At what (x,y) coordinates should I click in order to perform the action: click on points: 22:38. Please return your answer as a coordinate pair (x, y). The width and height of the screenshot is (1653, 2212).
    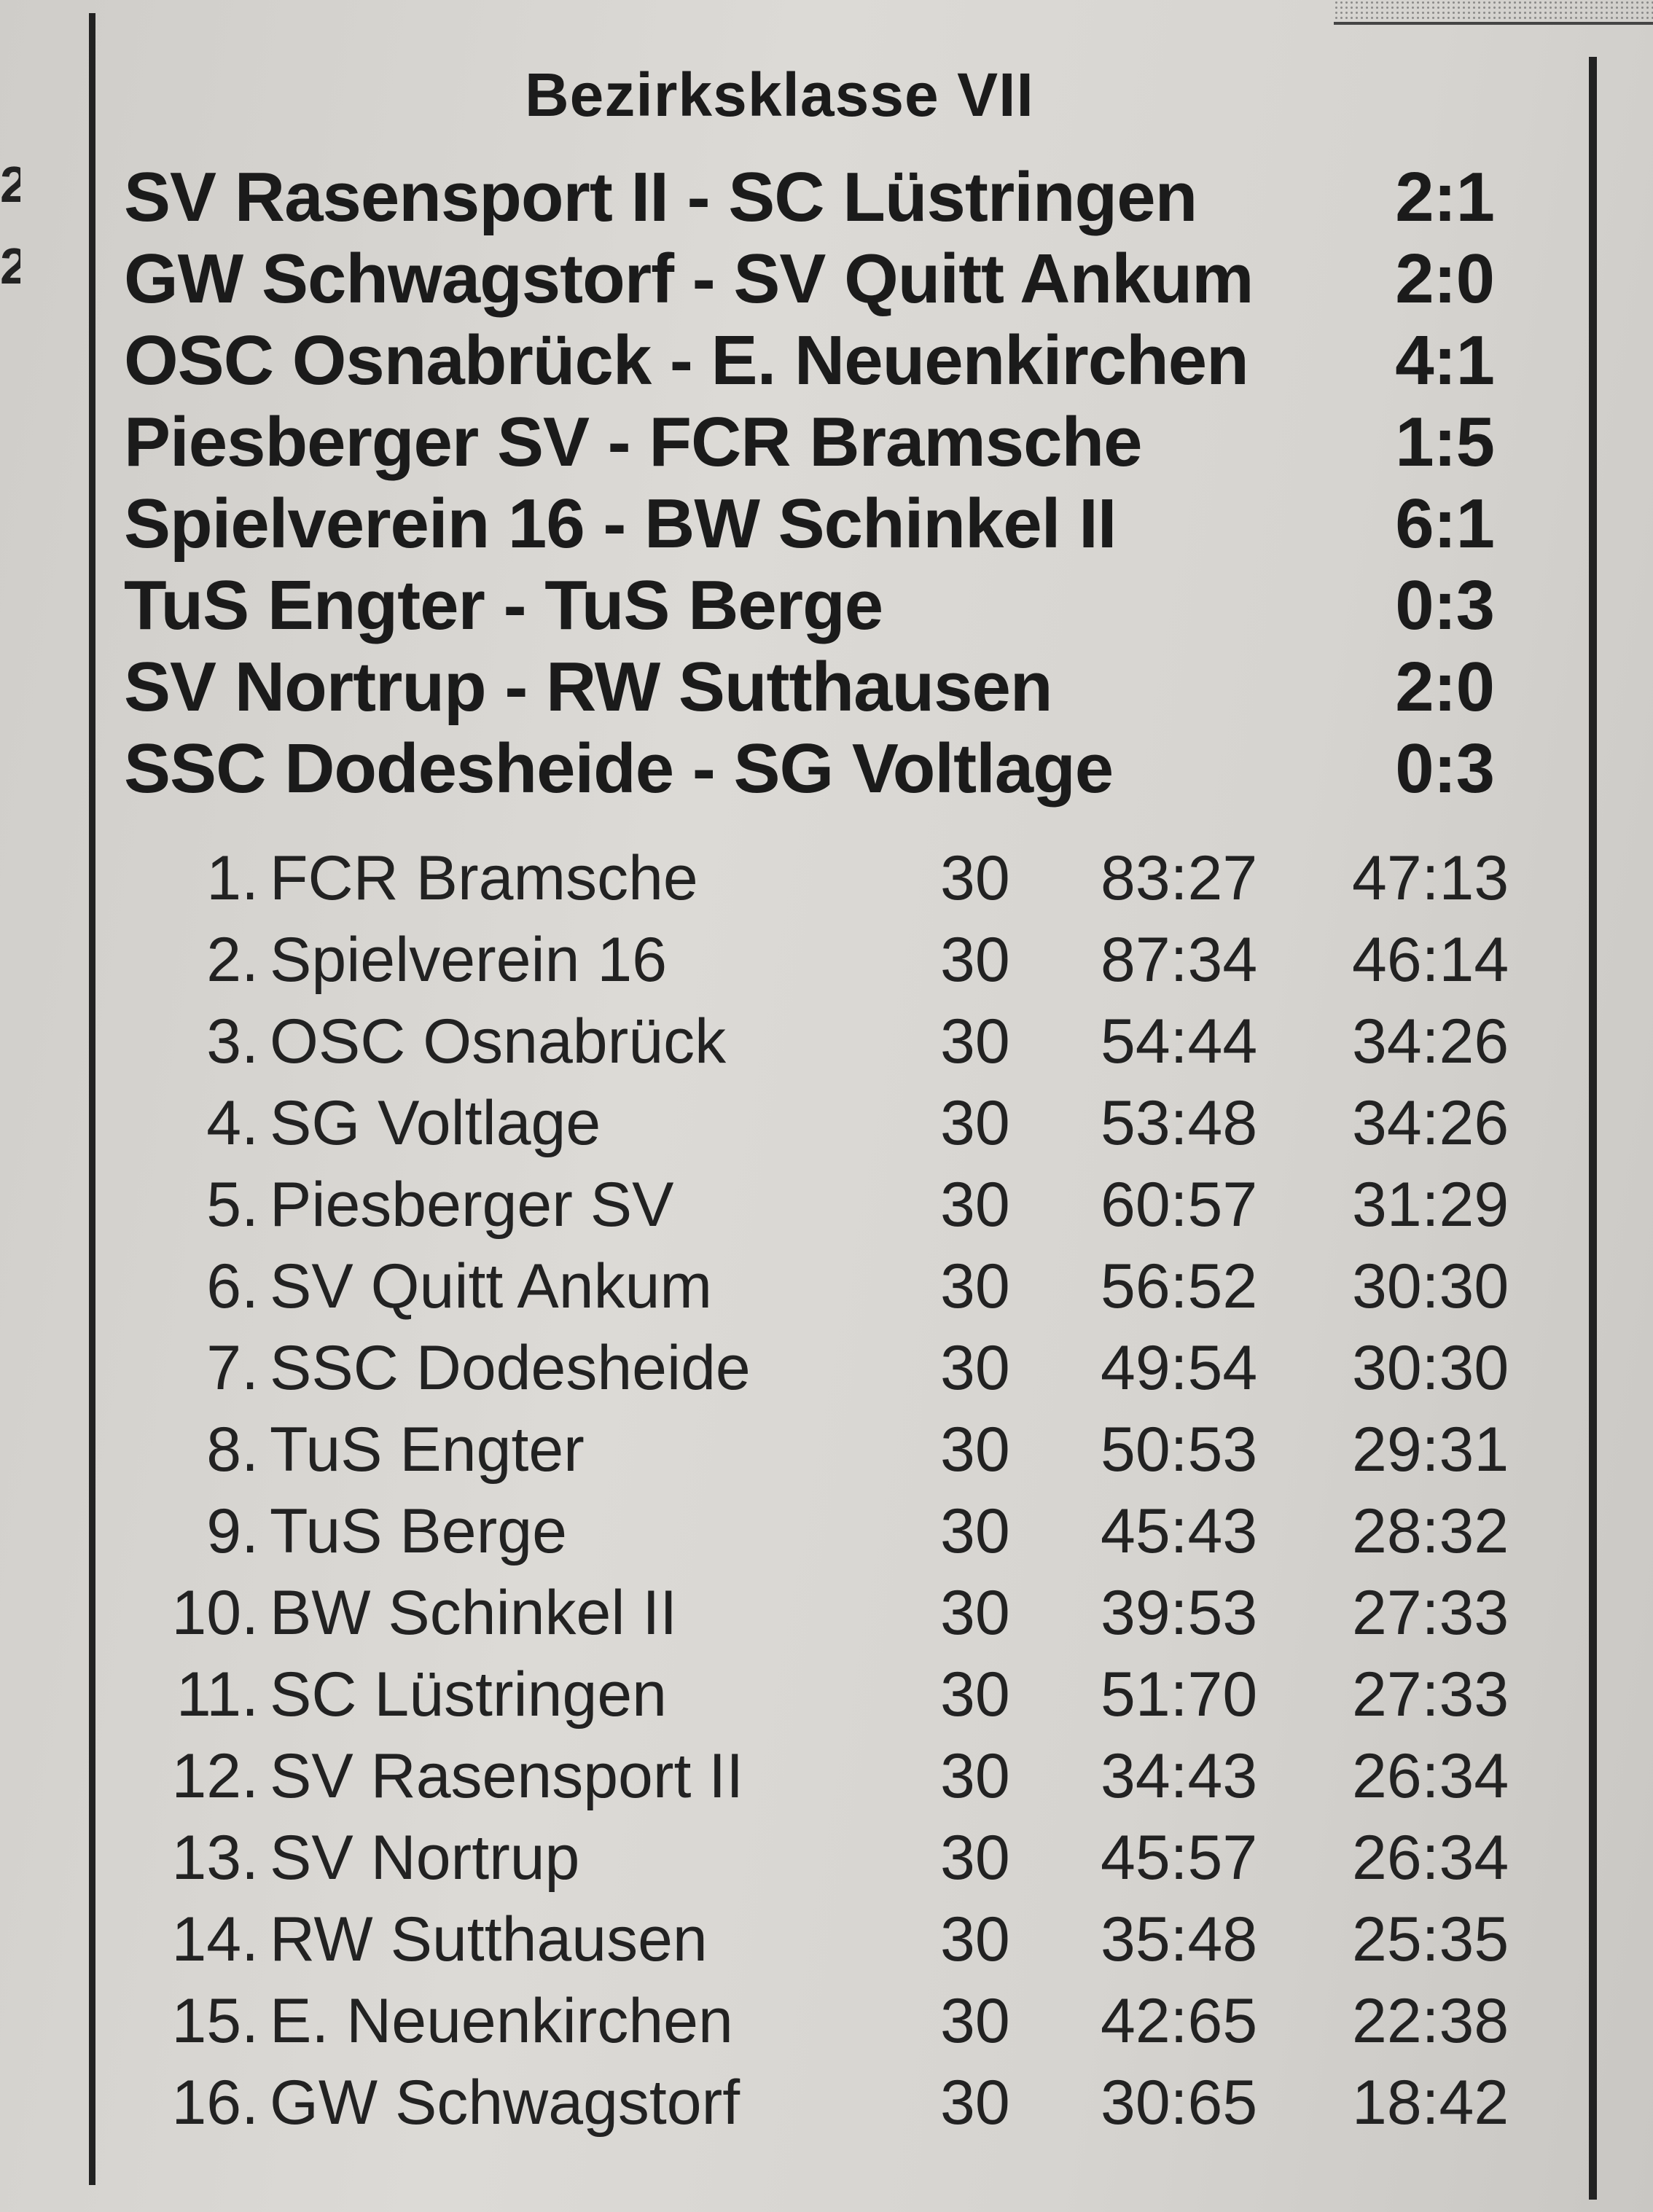
    Looking at the image, I should click on (1430, 2021).